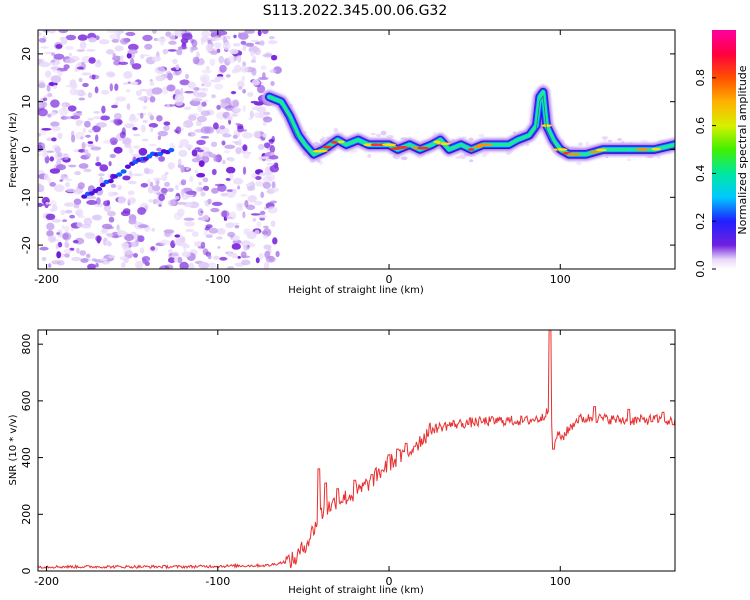  Describe the element at coordinates (26, 457) in the screenshot. I see `snr-y-tick-label: 400` at that location.